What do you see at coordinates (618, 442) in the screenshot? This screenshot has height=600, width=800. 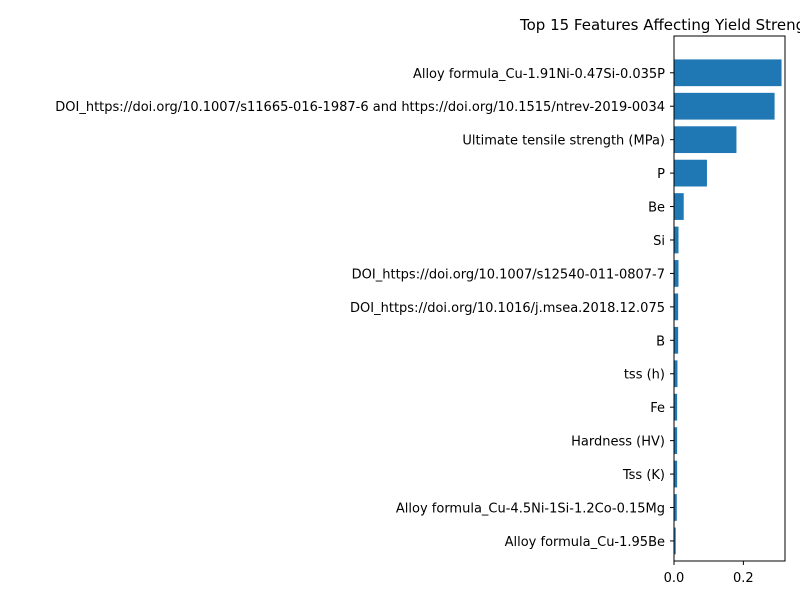 I see `y-tick-label: Hardness (HV)` at bounding box center [618, 442].